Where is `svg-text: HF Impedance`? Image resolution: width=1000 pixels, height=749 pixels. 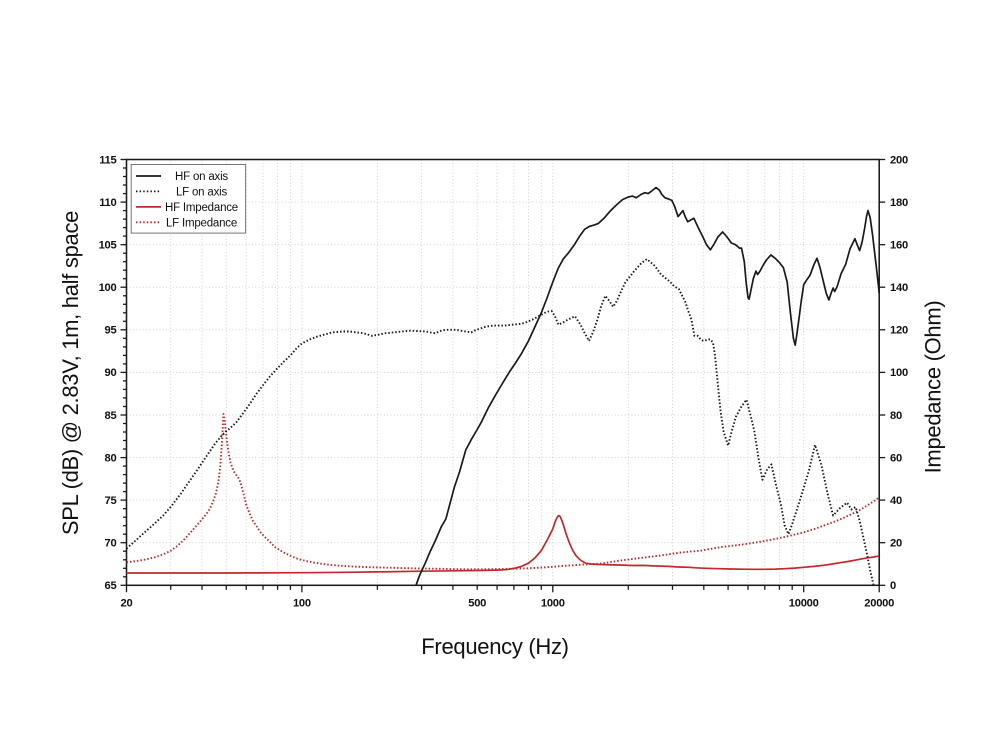 svg-text: HF Impedance is located at coordinates (201, 208).